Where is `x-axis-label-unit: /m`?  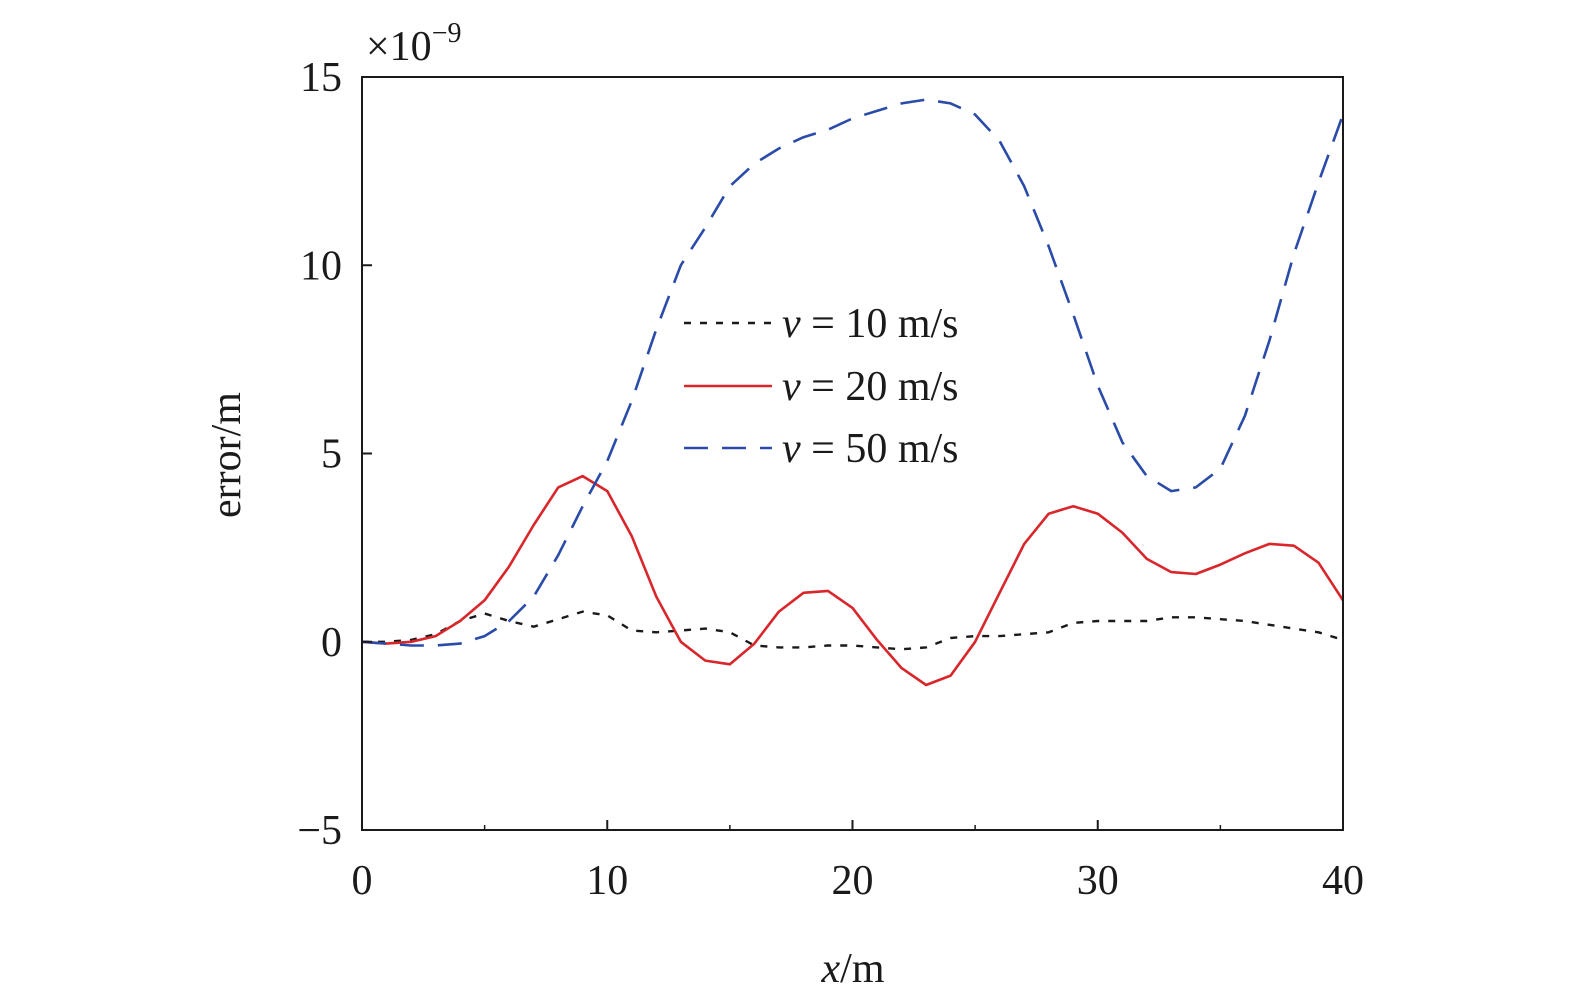
x-axis-label-unit: /m is located at coordinates (862, 969).